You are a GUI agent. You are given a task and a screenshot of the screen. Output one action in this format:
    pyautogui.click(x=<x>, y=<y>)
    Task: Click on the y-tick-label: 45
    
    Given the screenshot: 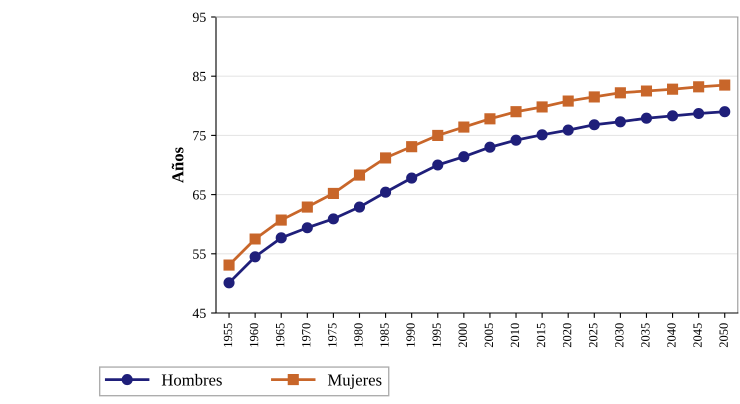 What is the action you would take?
    pyautogui.click(x=199, y=313)
    